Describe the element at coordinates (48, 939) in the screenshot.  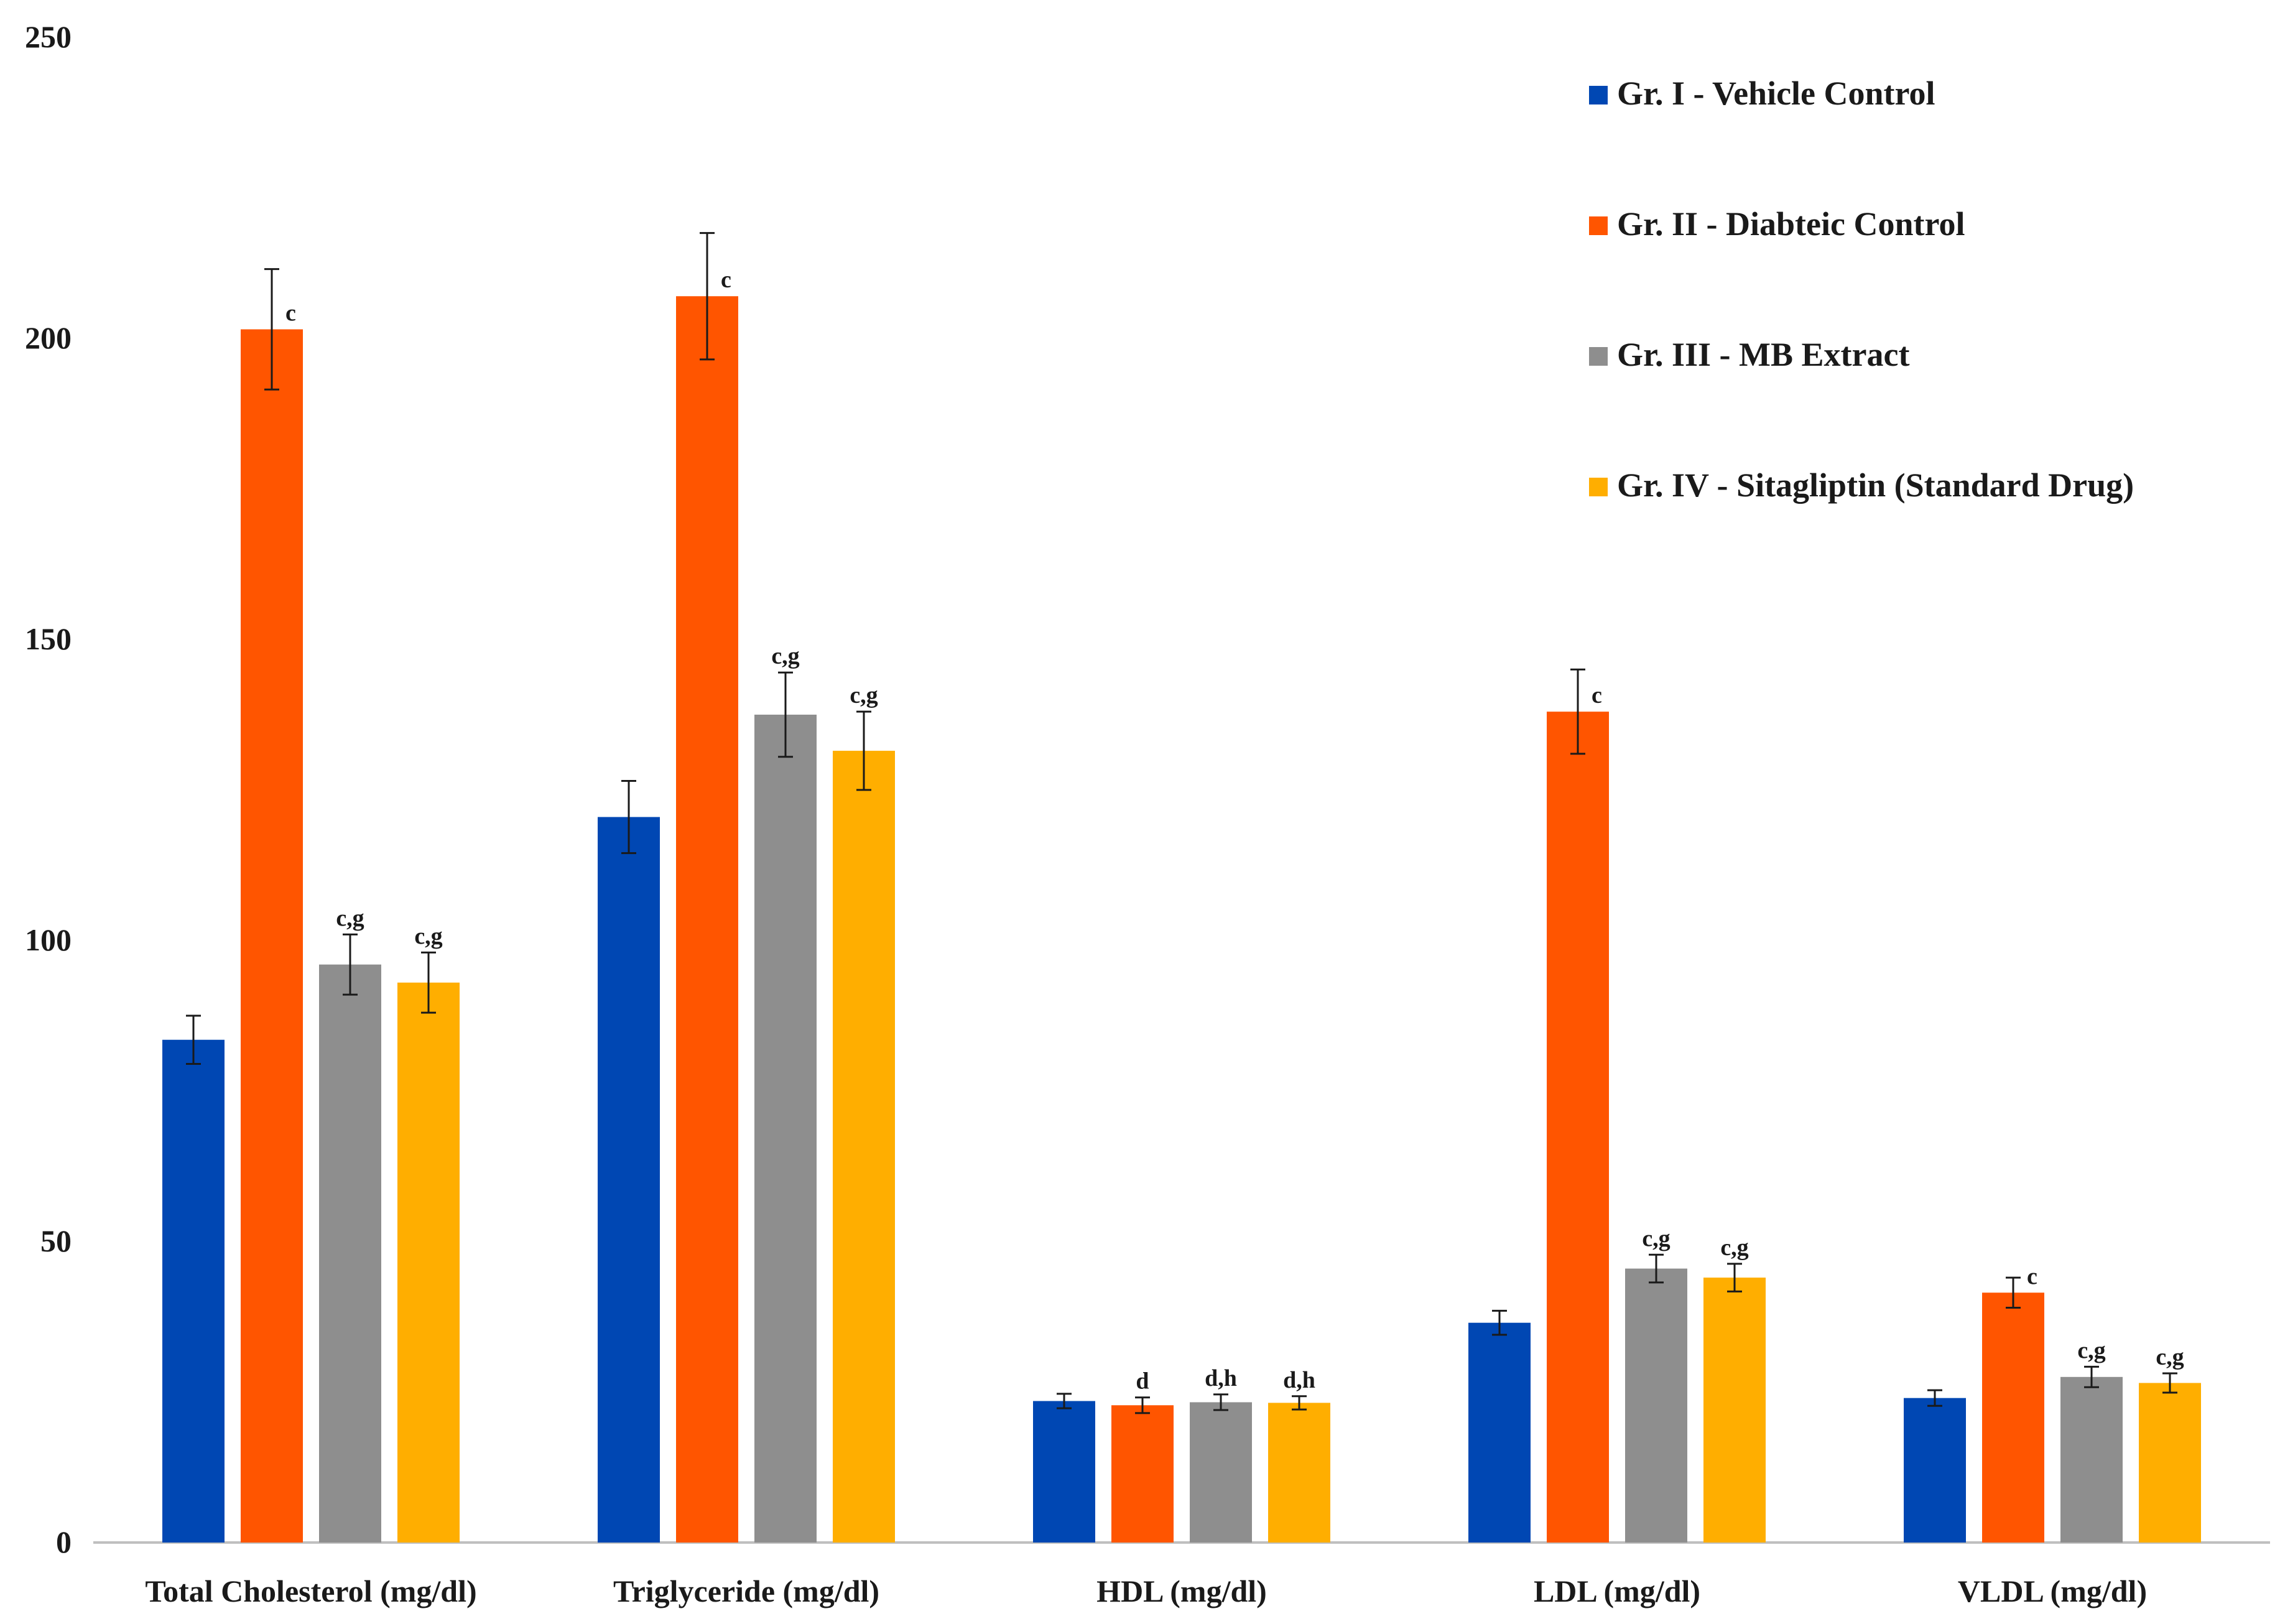
I see `y-tick-label-100: 100` at that location.